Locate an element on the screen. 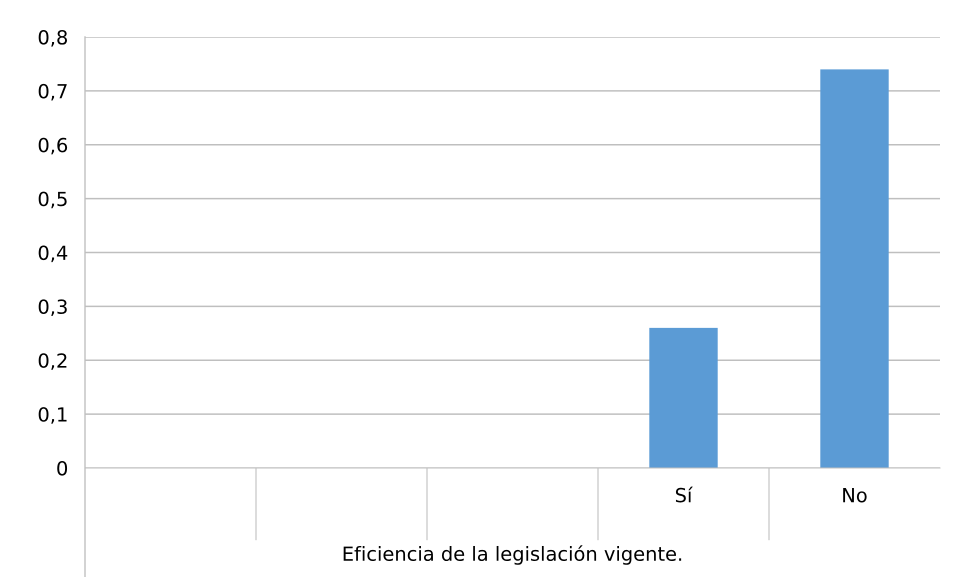 The image size is (958, 577). y-tick-label: 0,4 is located at coordinates (53, 253).